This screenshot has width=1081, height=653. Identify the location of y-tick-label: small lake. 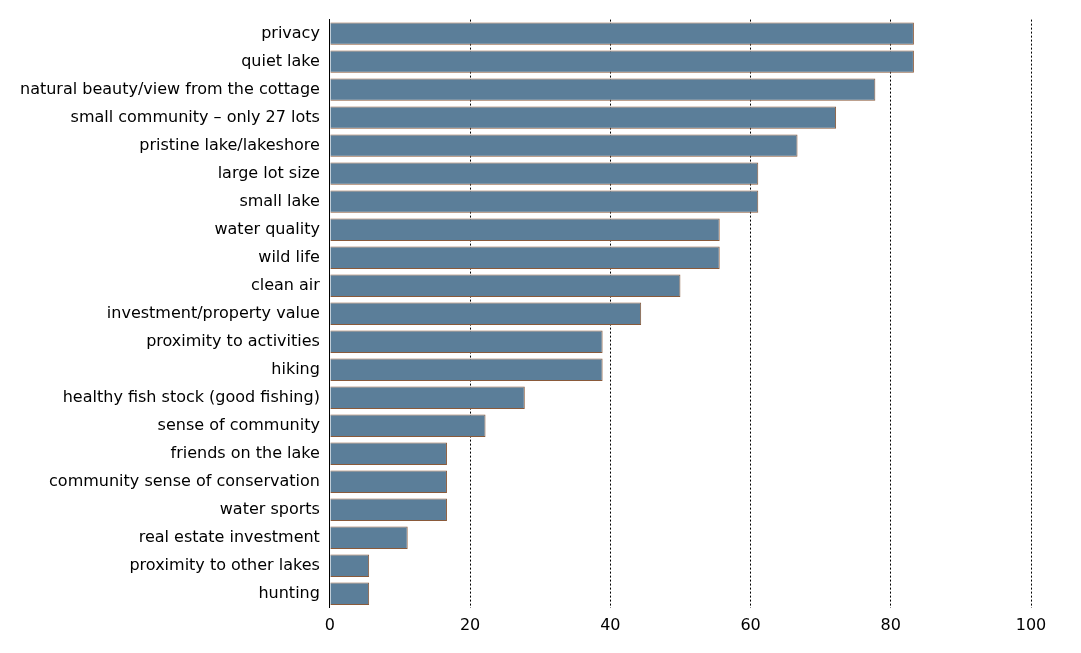
(279, 200).